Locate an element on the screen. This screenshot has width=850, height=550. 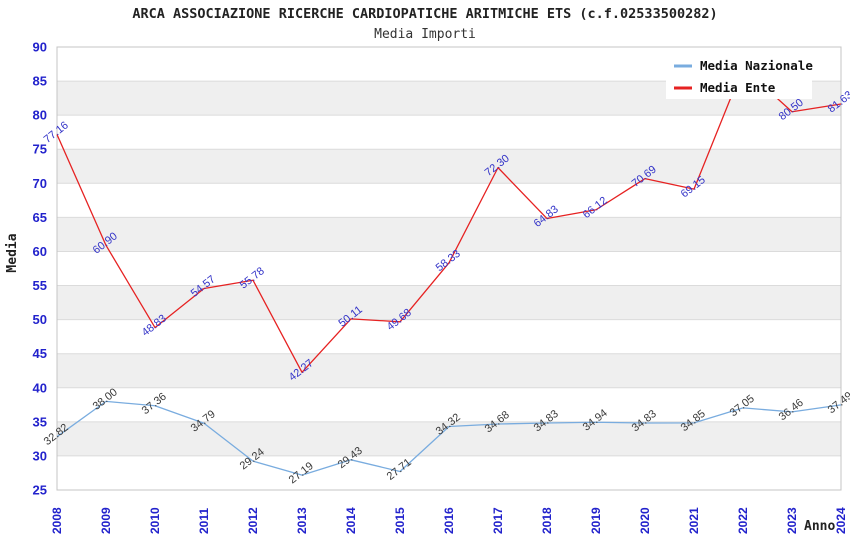
y-tick-label: 55 is located at coordinates (40, 285).